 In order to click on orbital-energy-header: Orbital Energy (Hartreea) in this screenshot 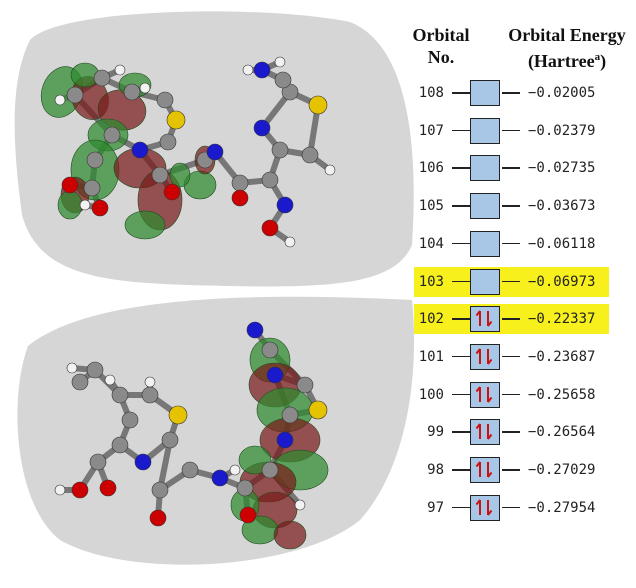, I will do `click(567, 48)`.